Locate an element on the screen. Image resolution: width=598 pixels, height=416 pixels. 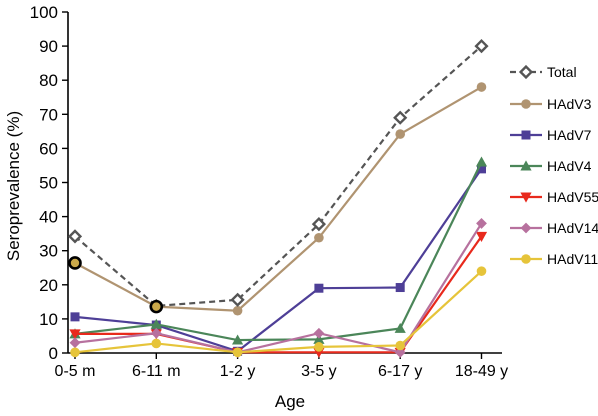
legend-label: Total is located at coordinates (562, 72).